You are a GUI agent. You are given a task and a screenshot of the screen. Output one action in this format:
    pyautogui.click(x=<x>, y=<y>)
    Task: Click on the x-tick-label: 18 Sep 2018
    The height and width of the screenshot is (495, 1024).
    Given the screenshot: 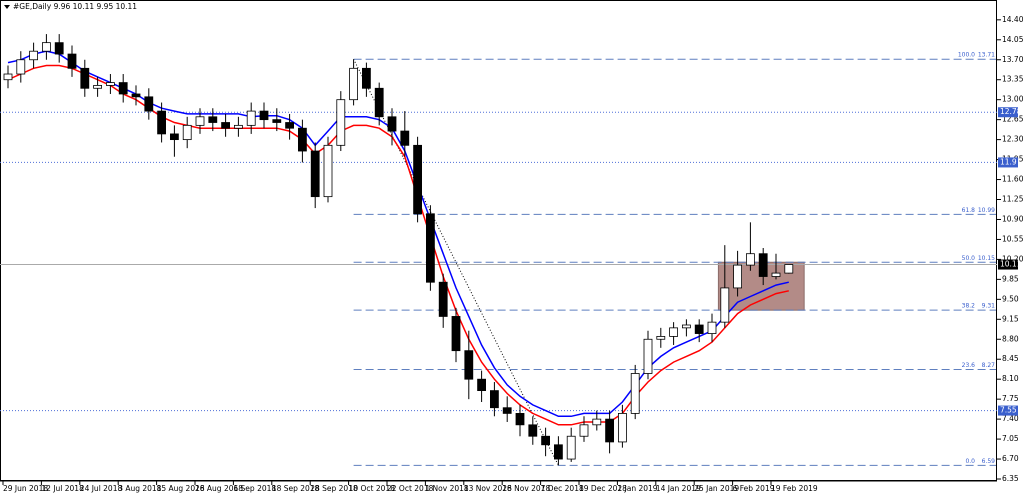 What is the action you would take?
    pyautogui.click(x=296, y=488)
    